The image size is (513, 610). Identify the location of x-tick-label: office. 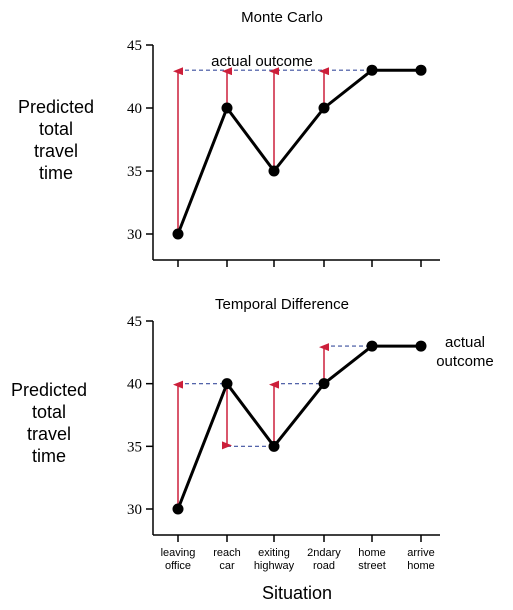
(178, 566).